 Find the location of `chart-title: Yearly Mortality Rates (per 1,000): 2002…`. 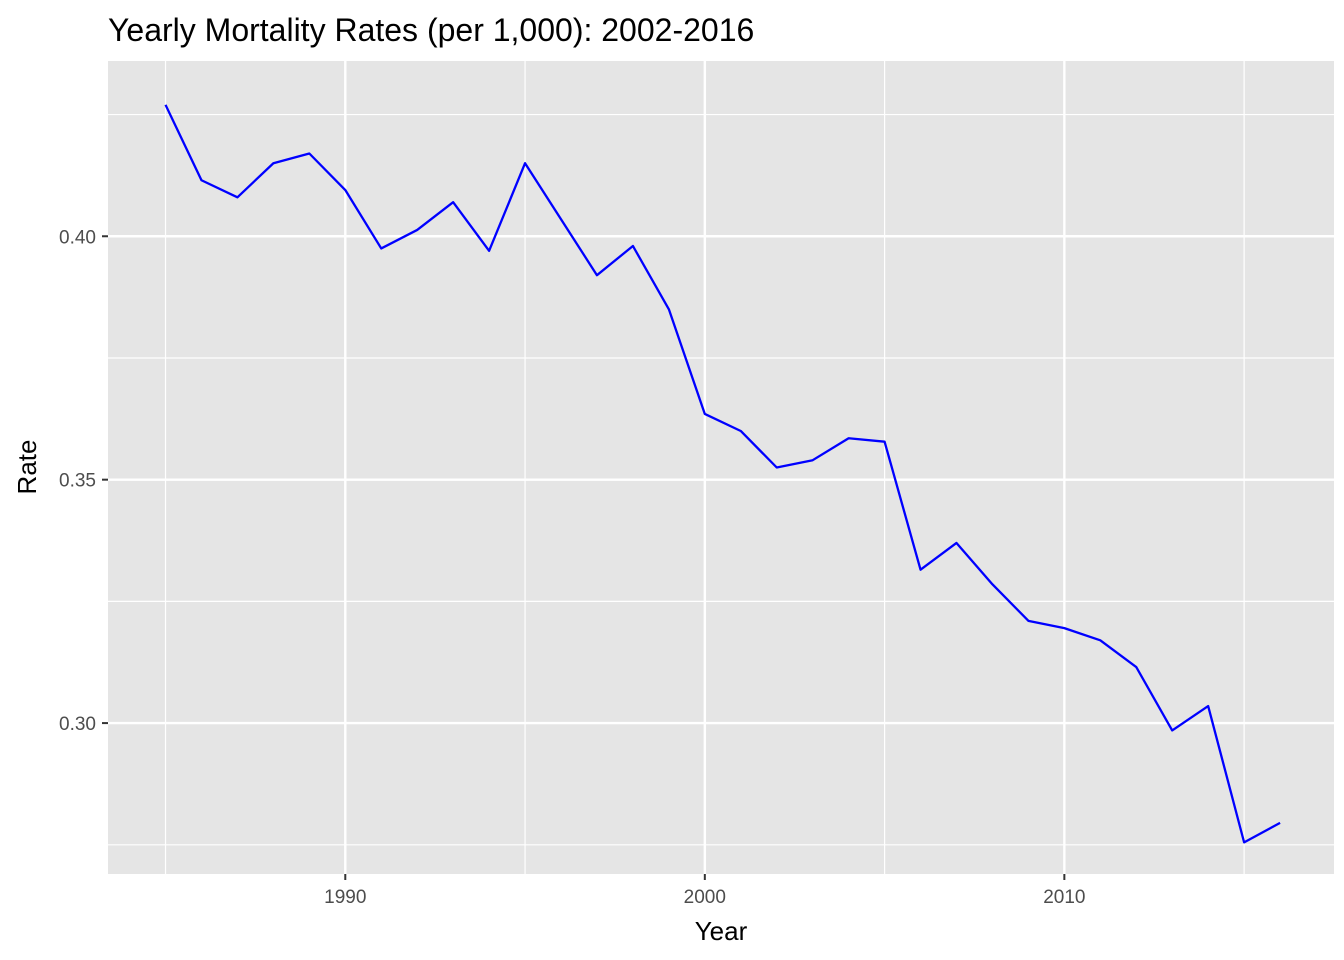

chart-title: Yearly Mortality Rates (per 1,000): 2002… is located at coordinates (431, 30).